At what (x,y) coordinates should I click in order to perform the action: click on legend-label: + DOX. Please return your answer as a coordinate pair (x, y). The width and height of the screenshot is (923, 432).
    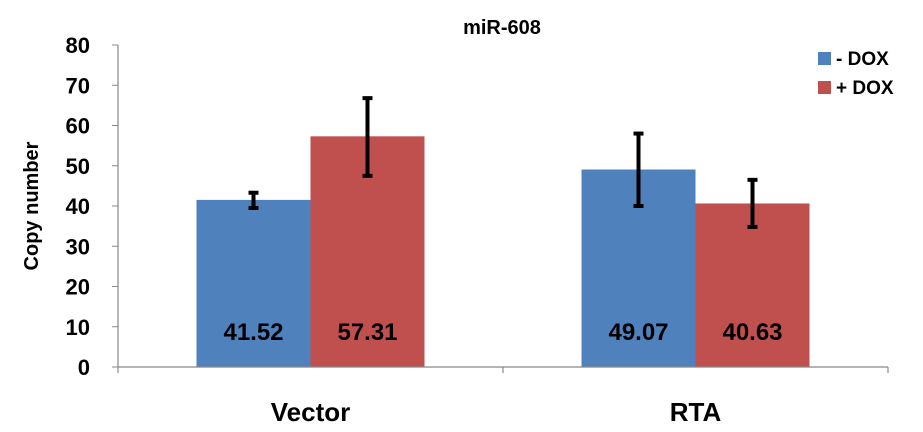
    Looking at the image, I should click on (865, 88).